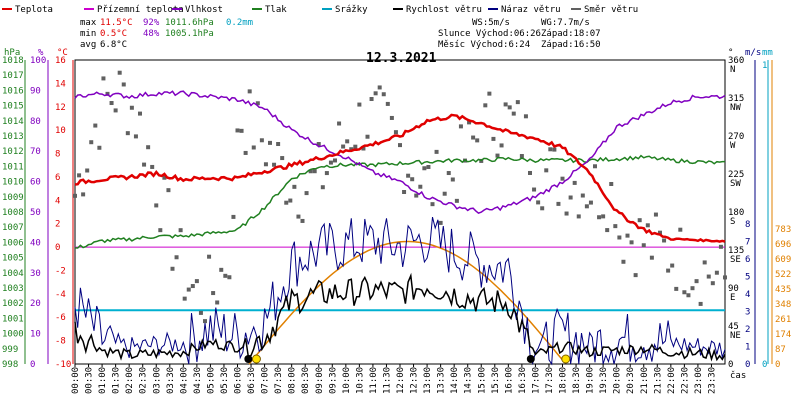 The height and width of the screenshot is (400, 800). What do you see at coordinates (13, 319) in the screenshot?
I see `hpa-tick-label: 1001` at bounding box center [13, 319].